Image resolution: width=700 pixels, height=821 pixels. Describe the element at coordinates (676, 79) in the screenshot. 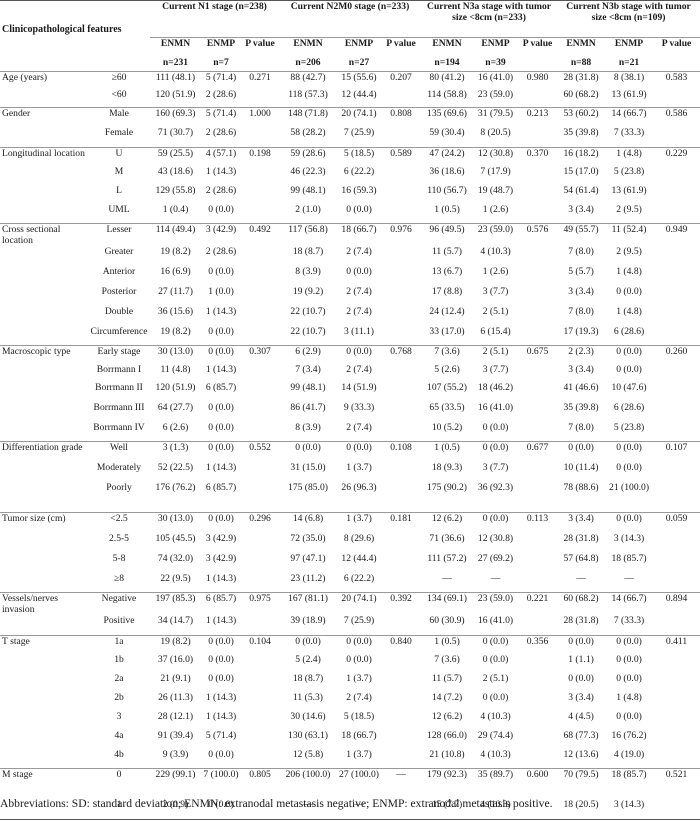

I see `p-value-cell: 0.583` at that location.